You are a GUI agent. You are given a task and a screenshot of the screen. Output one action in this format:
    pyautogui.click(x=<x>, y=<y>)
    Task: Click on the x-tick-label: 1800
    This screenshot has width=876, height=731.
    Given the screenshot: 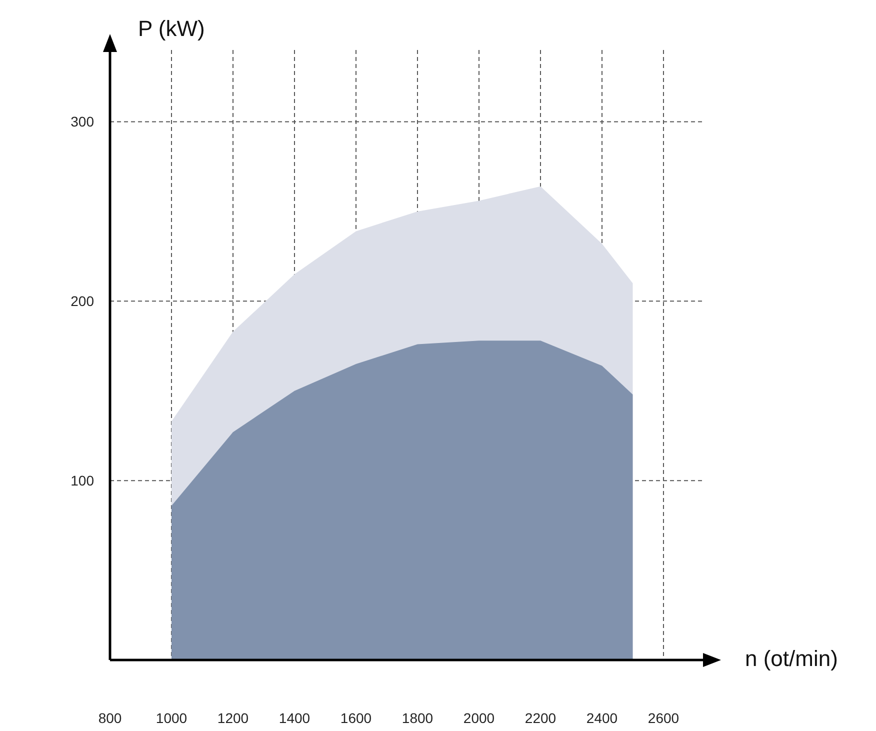 What is the action you would take?
    pyautogui.click(x=418, y=718)
    